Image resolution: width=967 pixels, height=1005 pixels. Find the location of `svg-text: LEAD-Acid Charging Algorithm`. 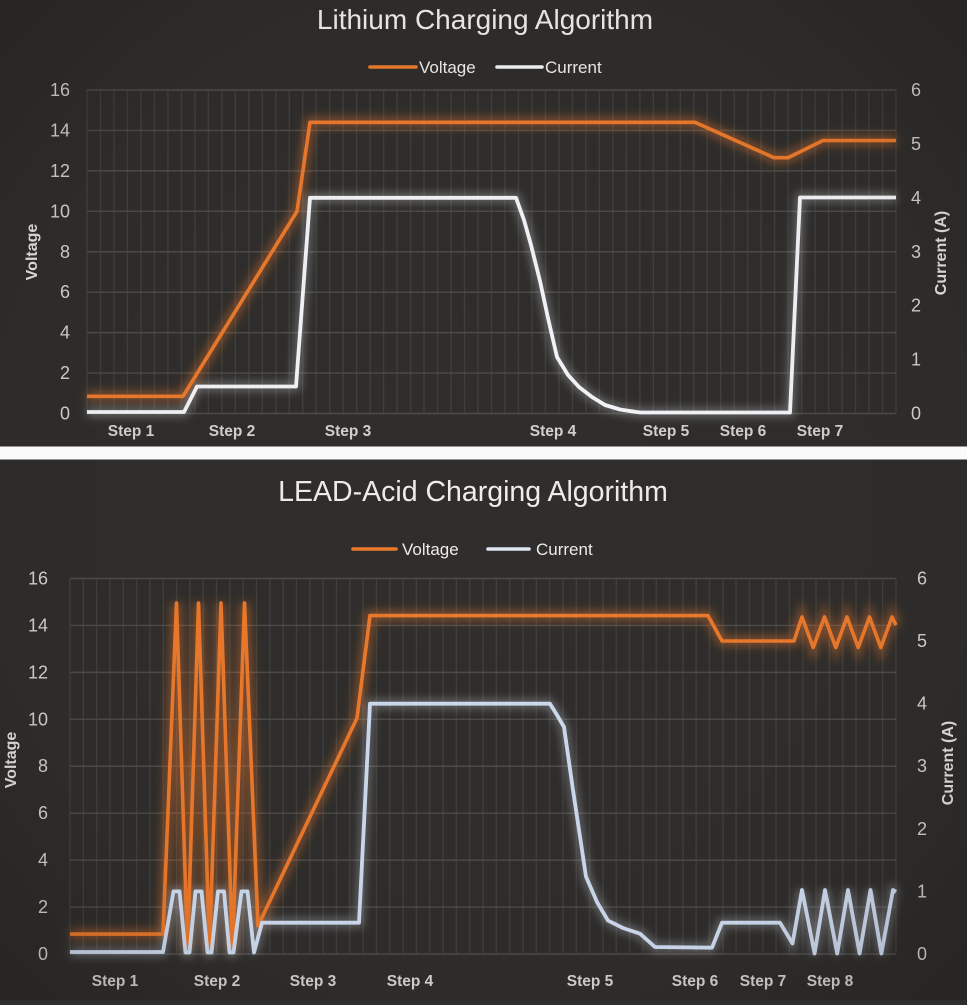

svg-text: LEAD-Acid Charging Algorithm is located at coordinates (473, 492).